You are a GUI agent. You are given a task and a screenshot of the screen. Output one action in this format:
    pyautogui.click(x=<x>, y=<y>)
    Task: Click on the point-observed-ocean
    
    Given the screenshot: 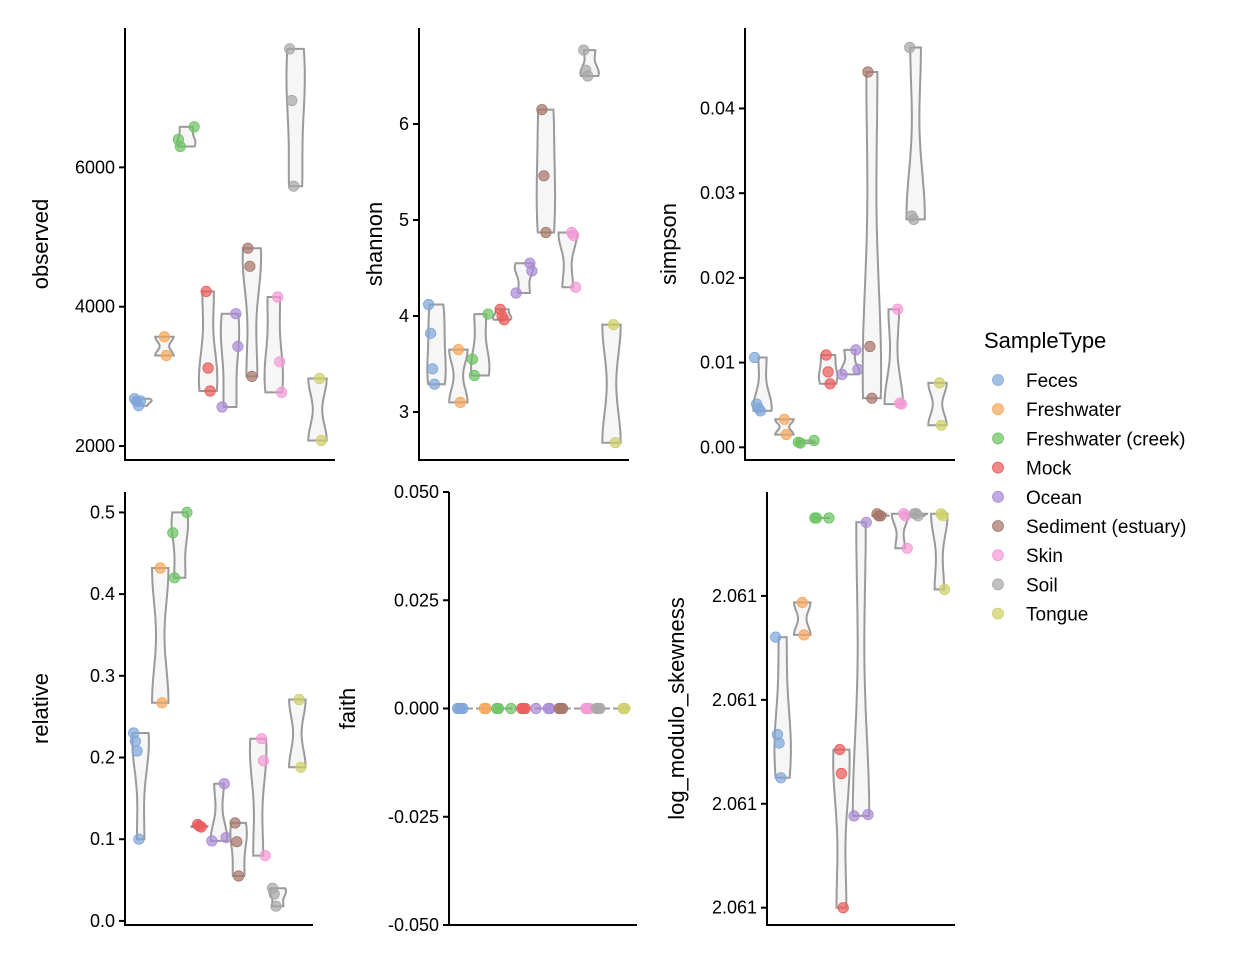 What is the action you would take?
    pyautogui.click(x=222, y=407)
    